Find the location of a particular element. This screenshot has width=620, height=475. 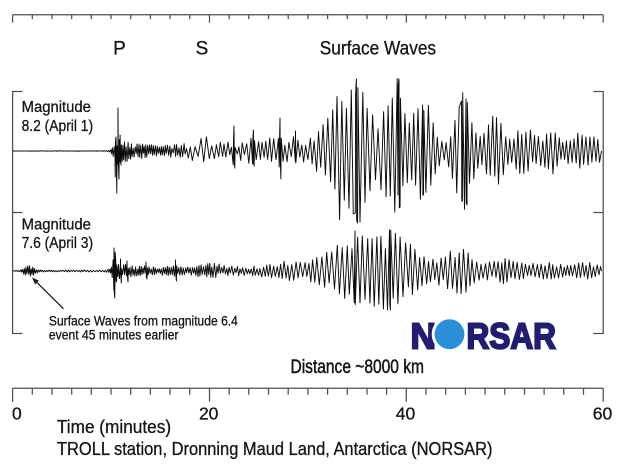

svg-text: event 45 minutes earlier is located at coordinates (114, 335).